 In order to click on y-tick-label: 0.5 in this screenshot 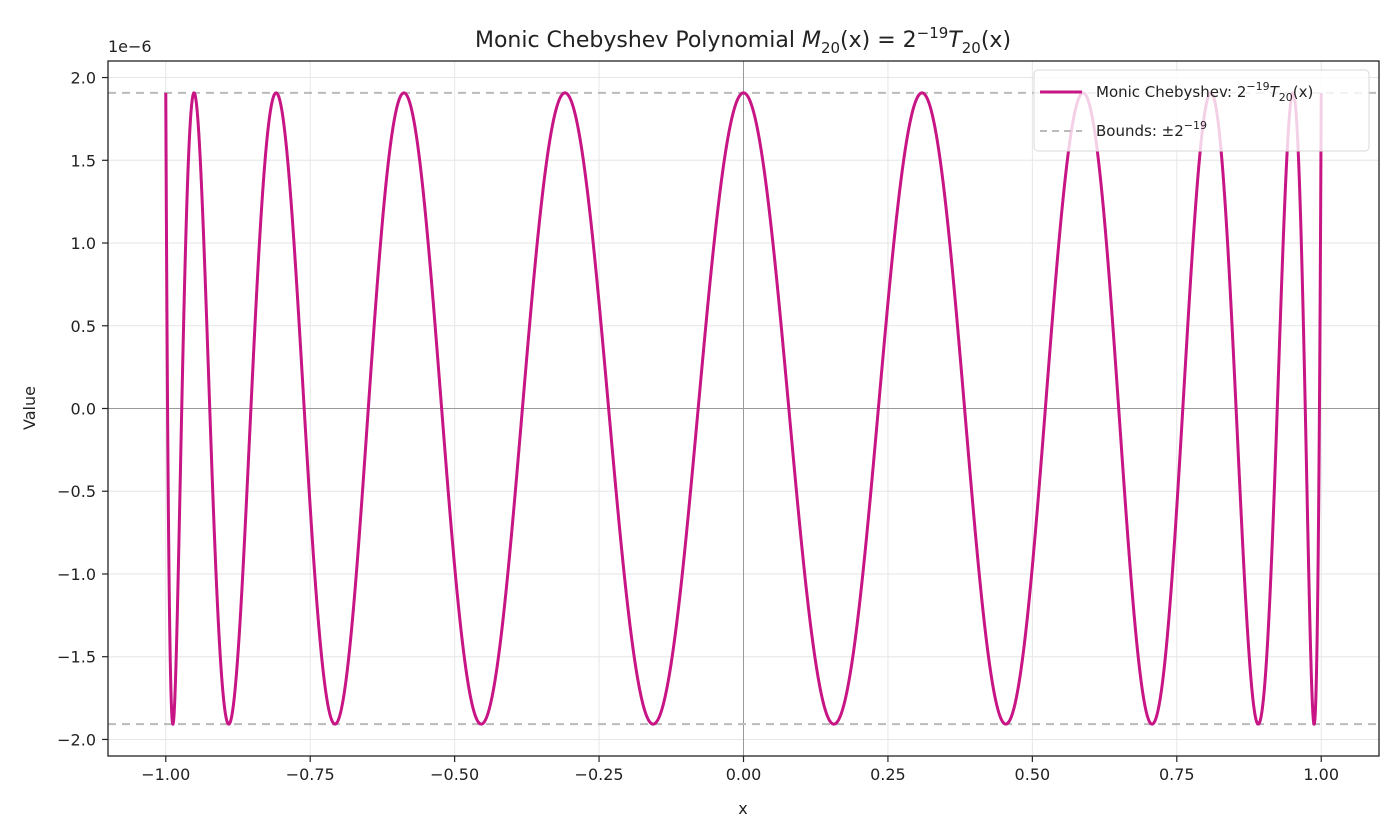, I will do `click(83, 326)`.